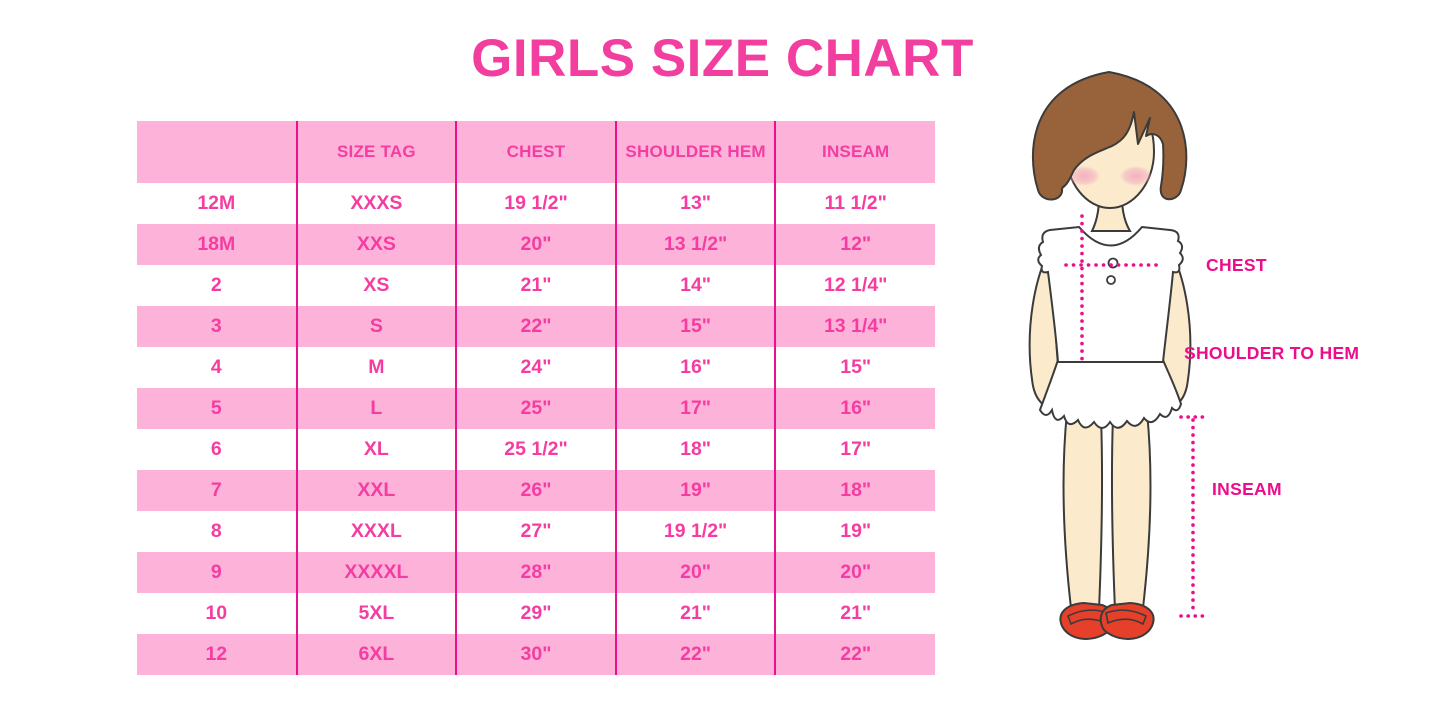  Describe the element at coordinates (1110, 294) in the screenshot. I see `girl-top` at that location.